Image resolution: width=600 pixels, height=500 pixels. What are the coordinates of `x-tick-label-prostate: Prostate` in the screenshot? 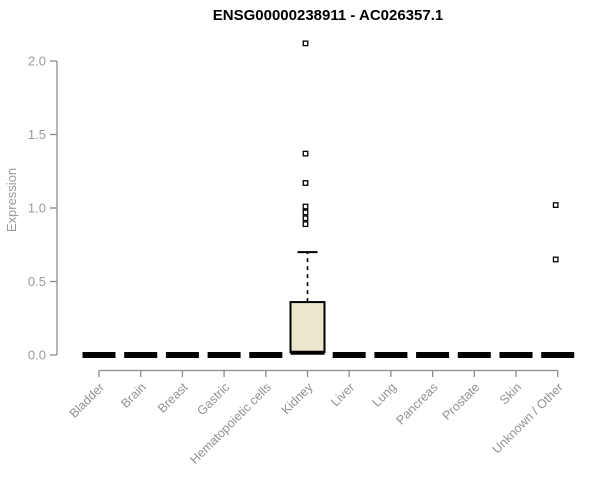 It's located at (461, 401).